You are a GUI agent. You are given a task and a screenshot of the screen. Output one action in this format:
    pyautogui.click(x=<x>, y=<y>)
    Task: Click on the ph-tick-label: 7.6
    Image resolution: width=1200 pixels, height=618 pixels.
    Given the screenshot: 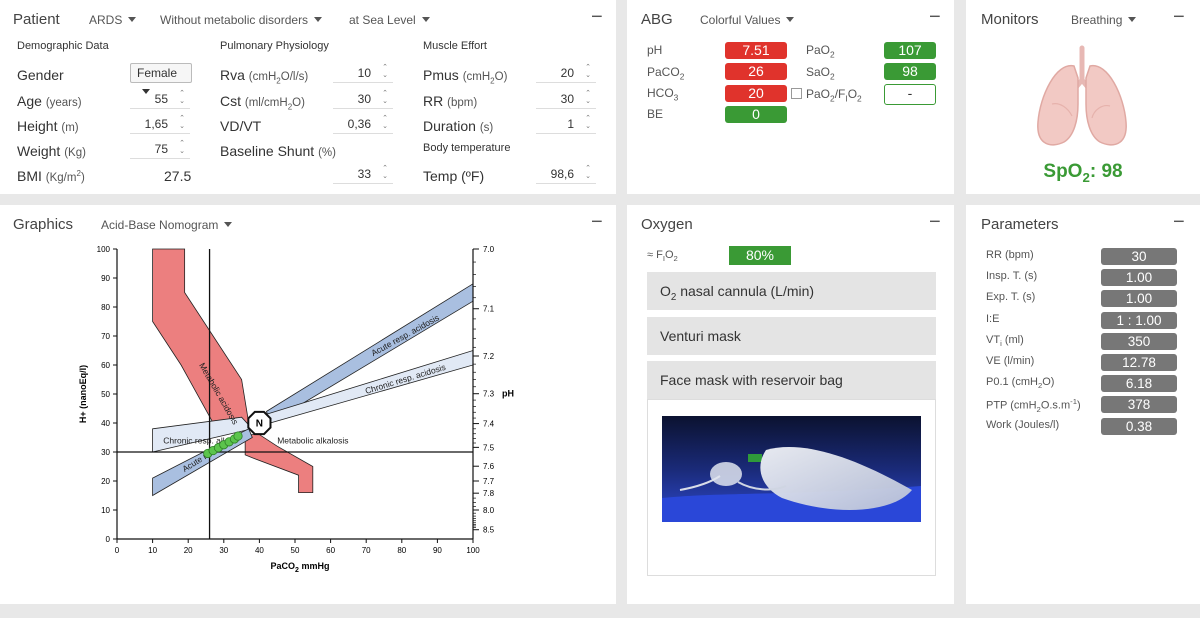 What is the action you would take?
    pyautogui.click(x=489, y=466)
    